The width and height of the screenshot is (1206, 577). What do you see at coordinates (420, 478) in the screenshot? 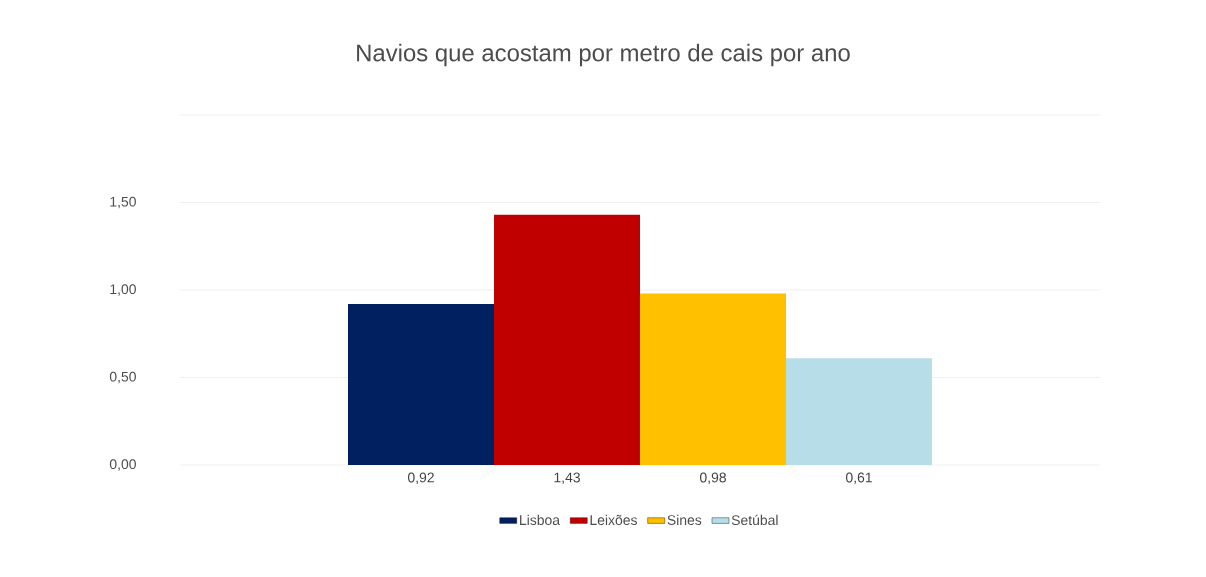
I see `data-label: 0,92` at bounding box center [420, 478].